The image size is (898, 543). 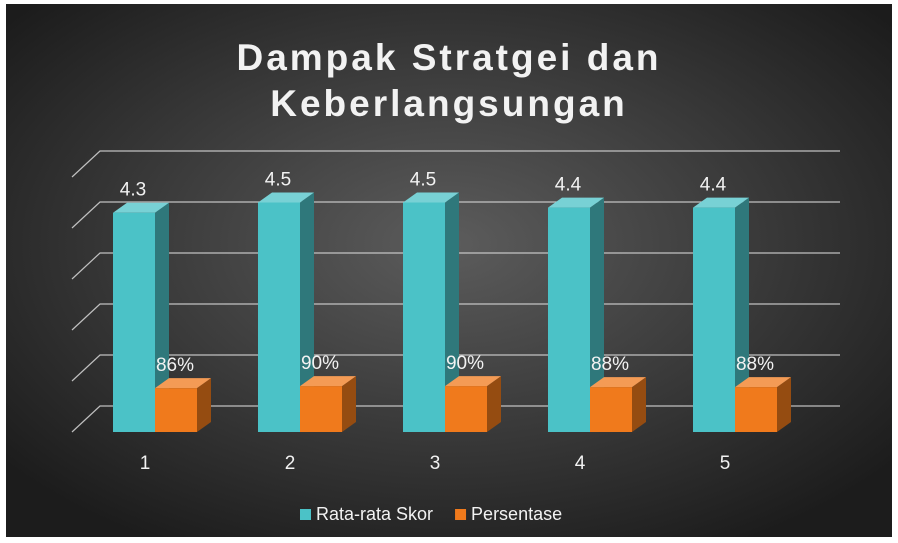 I want to click on data-label: 86%, so click(x=175, y=365).